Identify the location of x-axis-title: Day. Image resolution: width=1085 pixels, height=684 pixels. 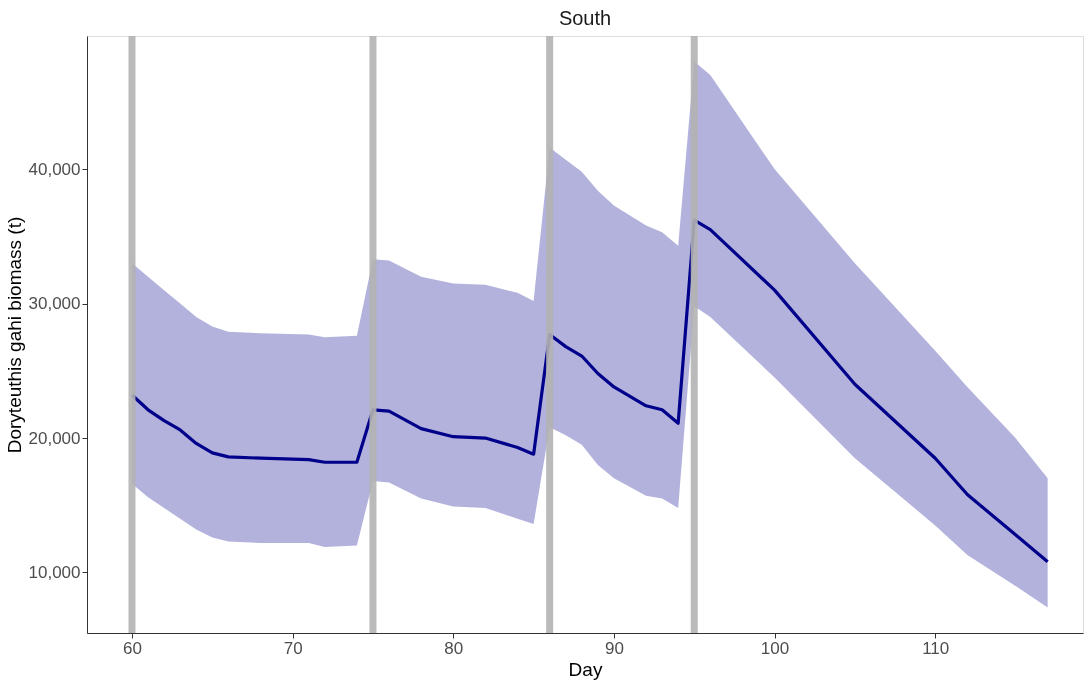
(585, 669).